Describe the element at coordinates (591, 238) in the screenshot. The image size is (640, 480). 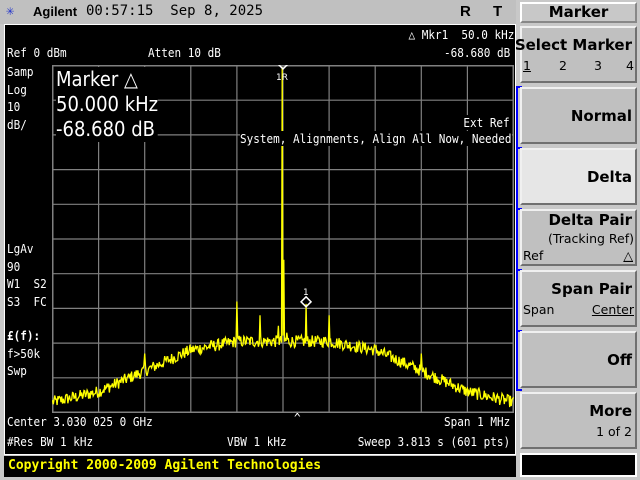
I see `delta-pair-sub: (Tracking Ref)` at that location.